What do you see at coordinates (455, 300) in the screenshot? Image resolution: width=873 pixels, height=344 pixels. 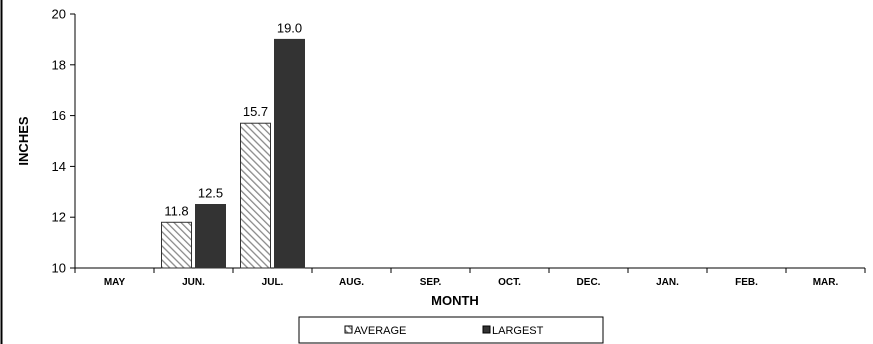 I see `x-axis-title: MONTH` at bounding box center [455, 300].